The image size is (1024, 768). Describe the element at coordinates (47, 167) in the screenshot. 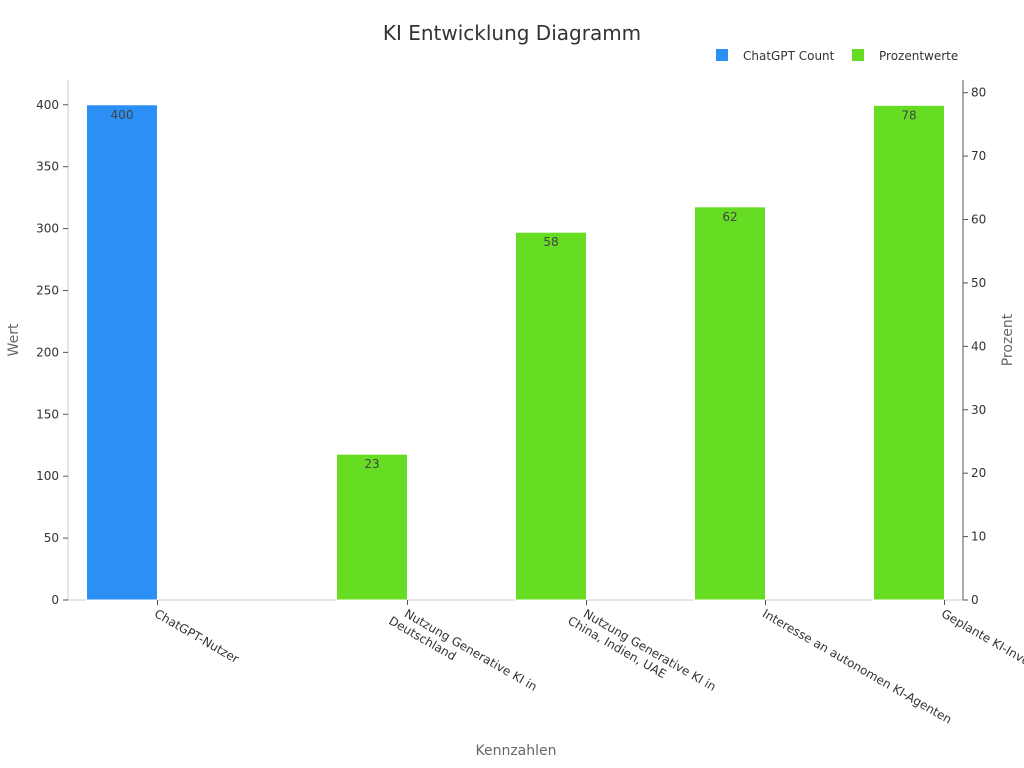

I see `y-tick-label: 350` at that location.